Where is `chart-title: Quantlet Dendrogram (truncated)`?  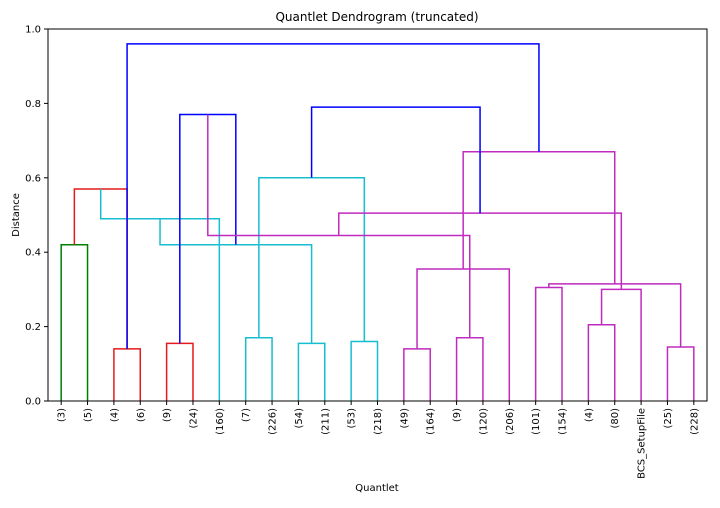
chart-title: Quantlet Dendrogram (truncated) is located at coordinates (376, 17).